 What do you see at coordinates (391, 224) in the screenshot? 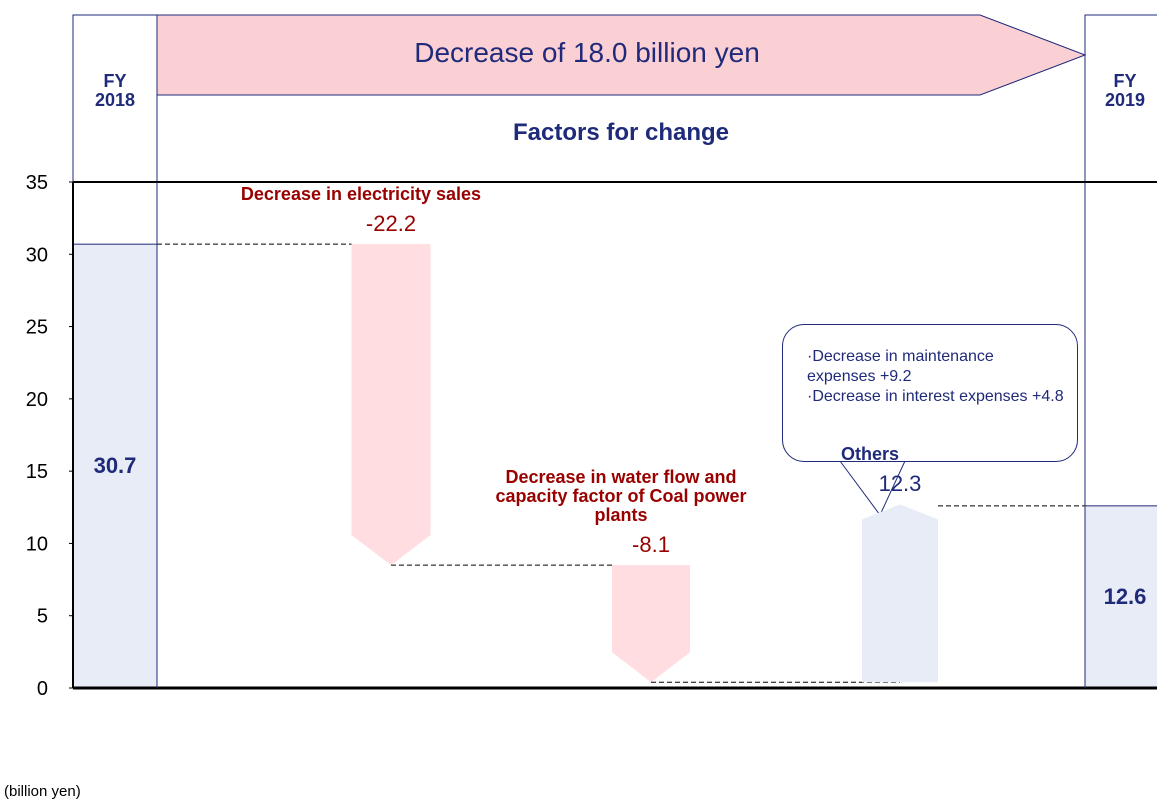
I see `value-label: -22.2` at bounding box center [391, 224].